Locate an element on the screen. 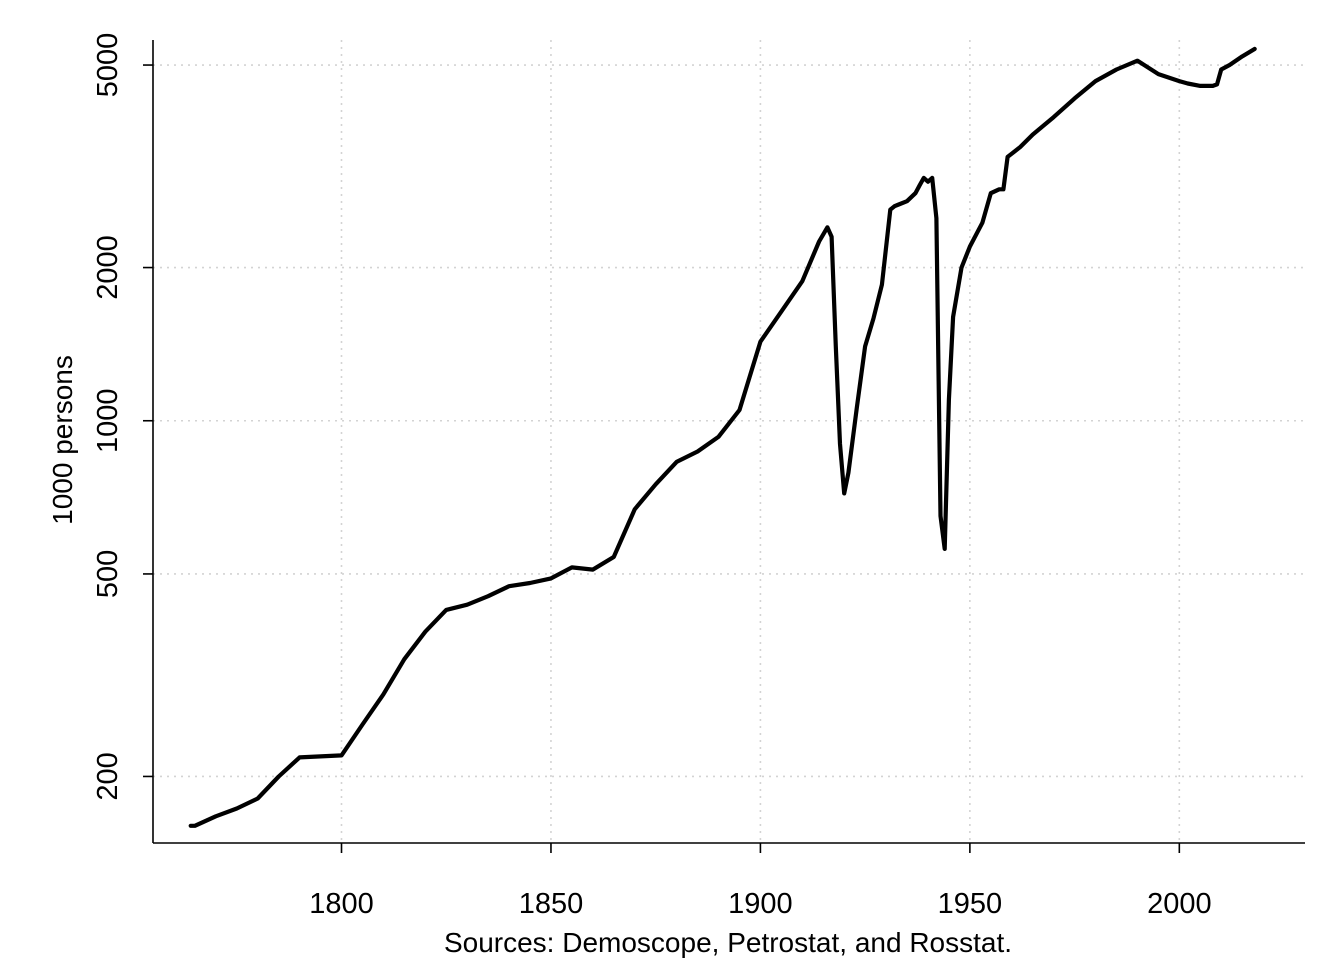 Image resolution: width=1344 pixels, height=960 pixels. x-tick-label-1850: 1850 is located at coordinates (551, 904).